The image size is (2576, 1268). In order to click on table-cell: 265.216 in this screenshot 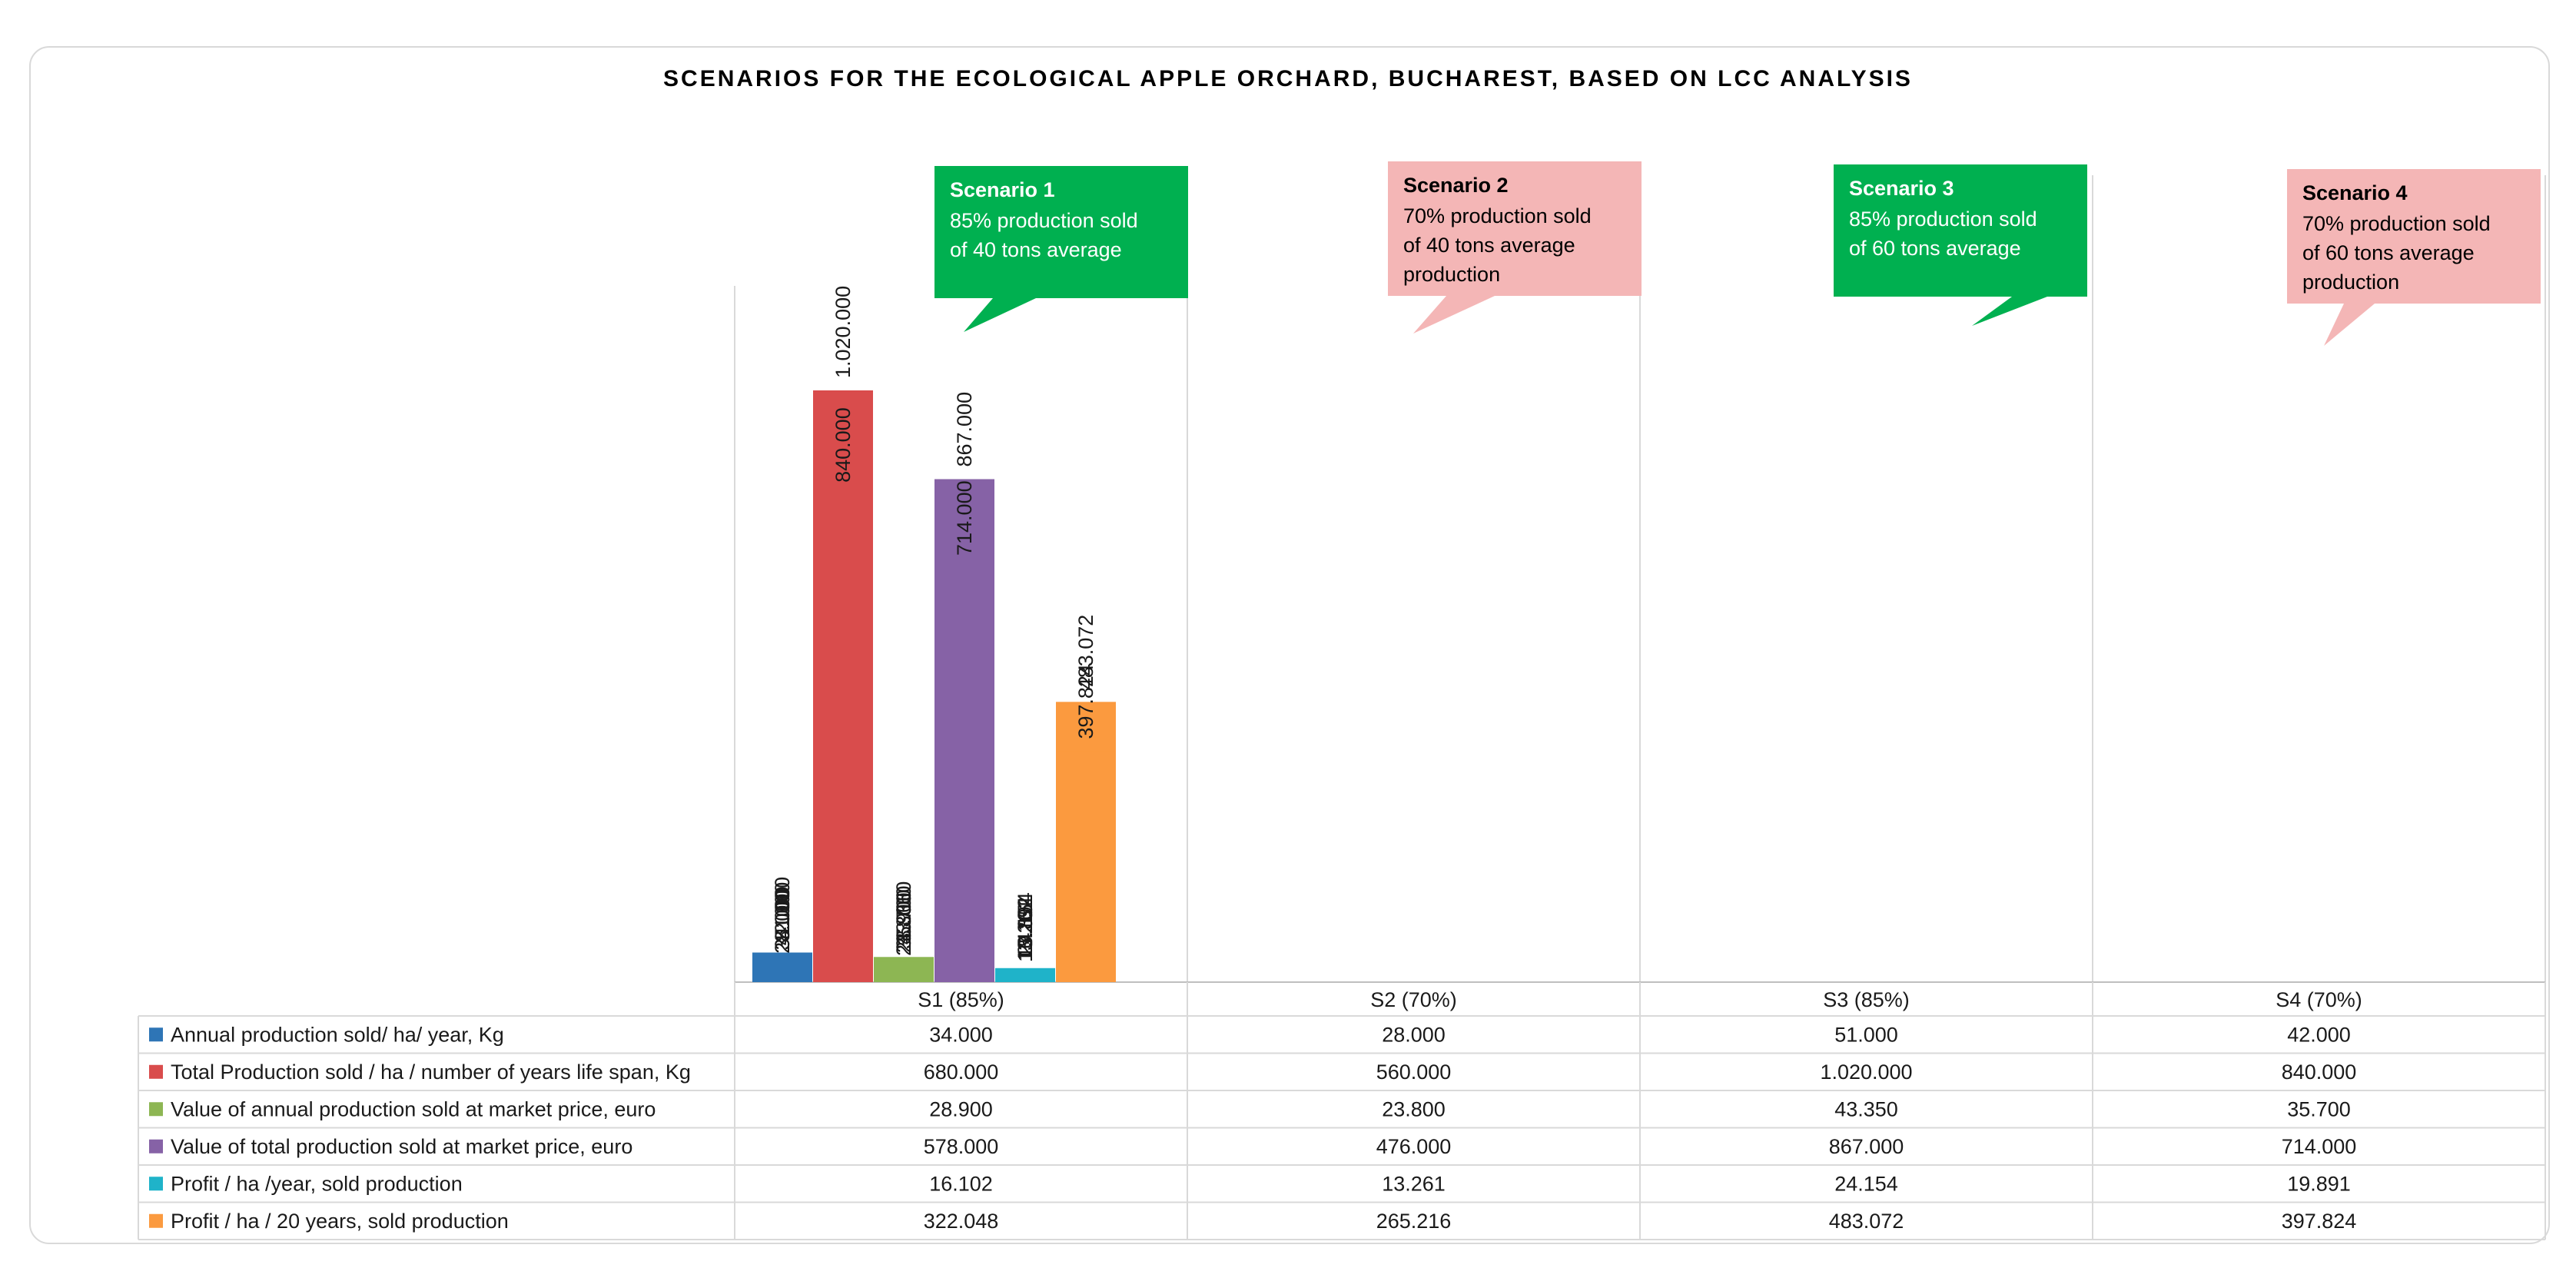, I will do `click(1414, 1221)`.